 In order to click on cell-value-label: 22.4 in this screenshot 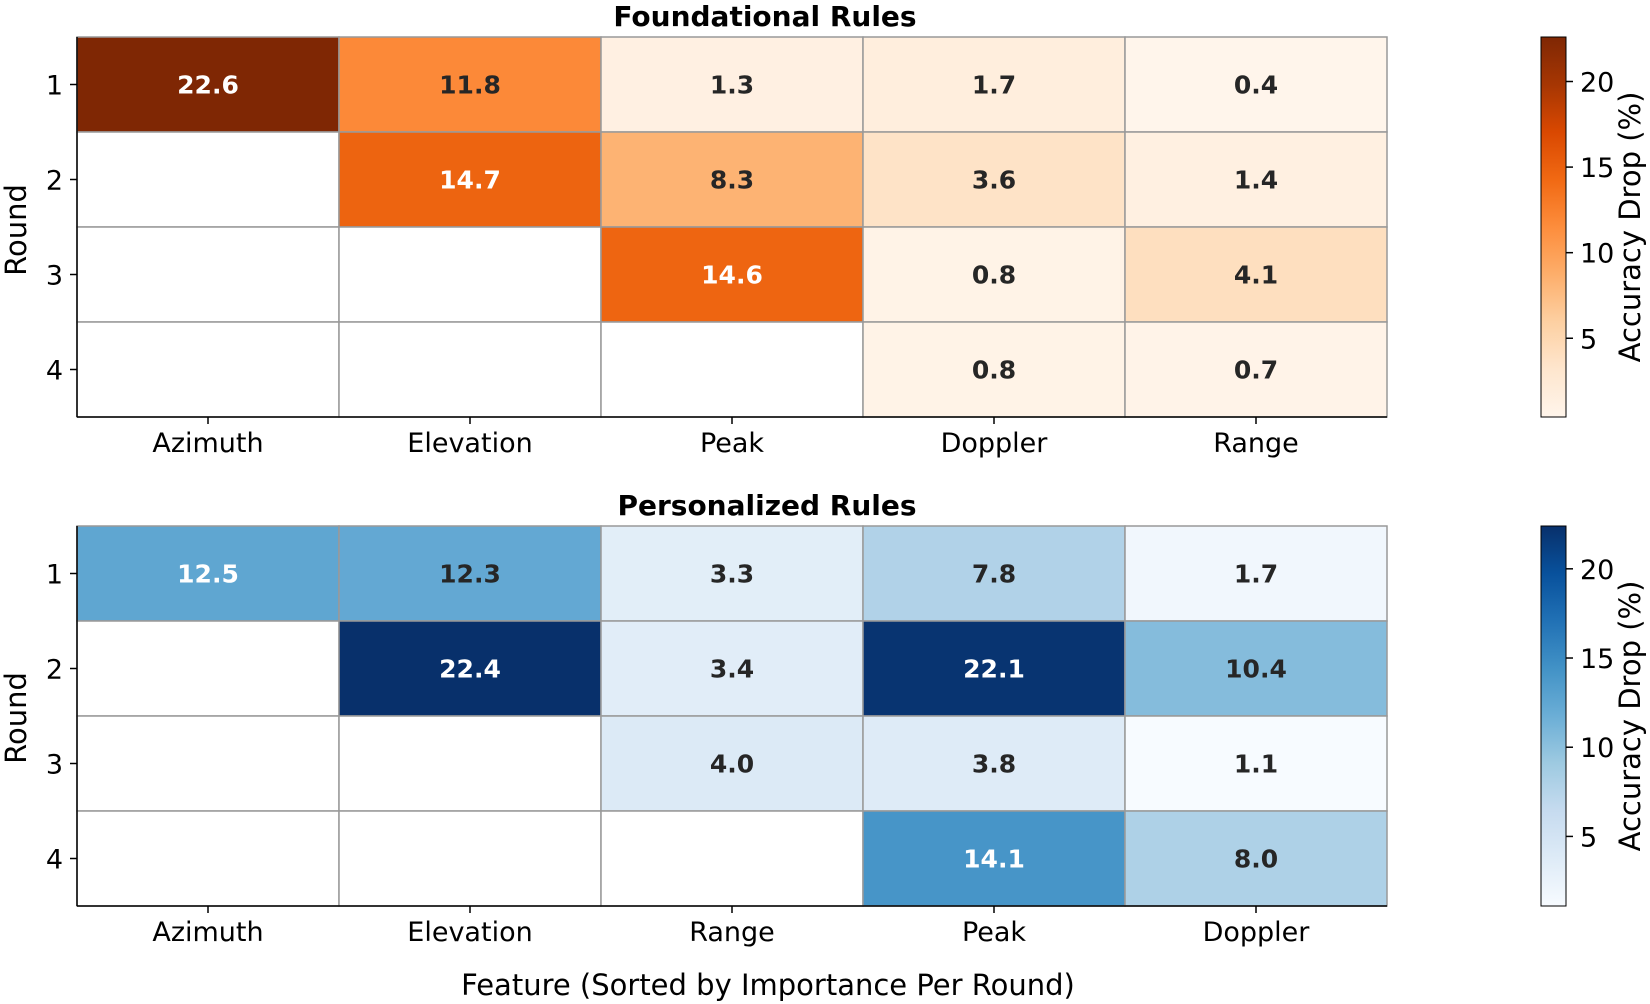, I will do `click(470, 669)`.